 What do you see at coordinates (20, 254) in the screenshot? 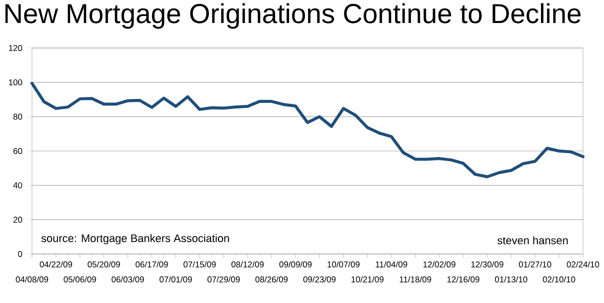
I see `y-tick-label: 0` at bounding box center [20, 254].